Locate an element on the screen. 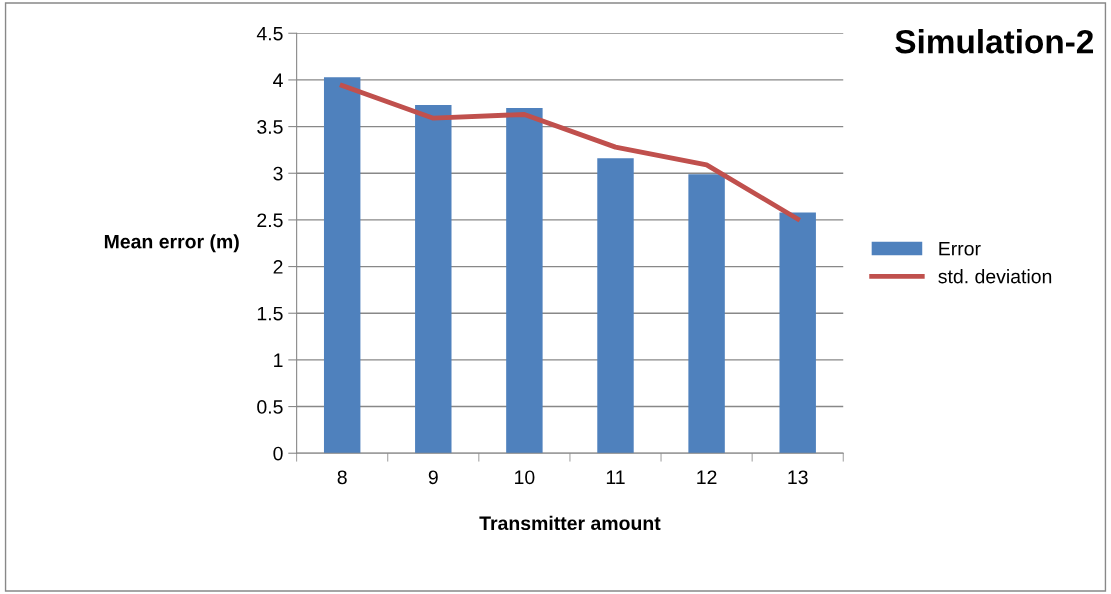  y-tick-label: 3 is located at coordinates (278, 173).